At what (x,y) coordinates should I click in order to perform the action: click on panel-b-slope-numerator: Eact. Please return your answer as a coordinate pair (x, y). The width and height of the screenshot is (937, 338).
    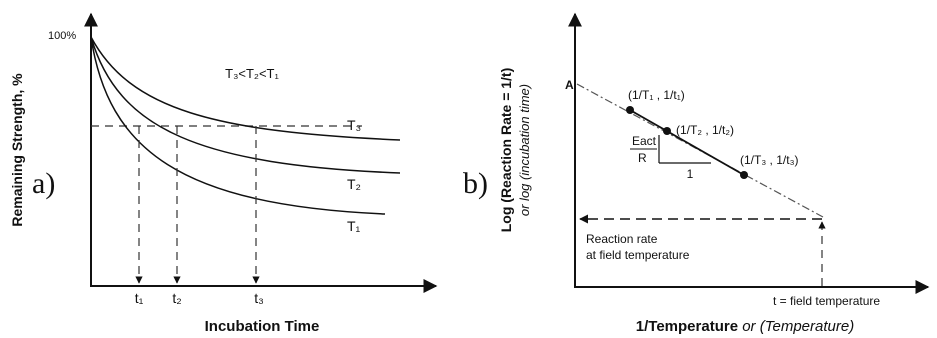
    Looking at the image, I should click on (644, 141).